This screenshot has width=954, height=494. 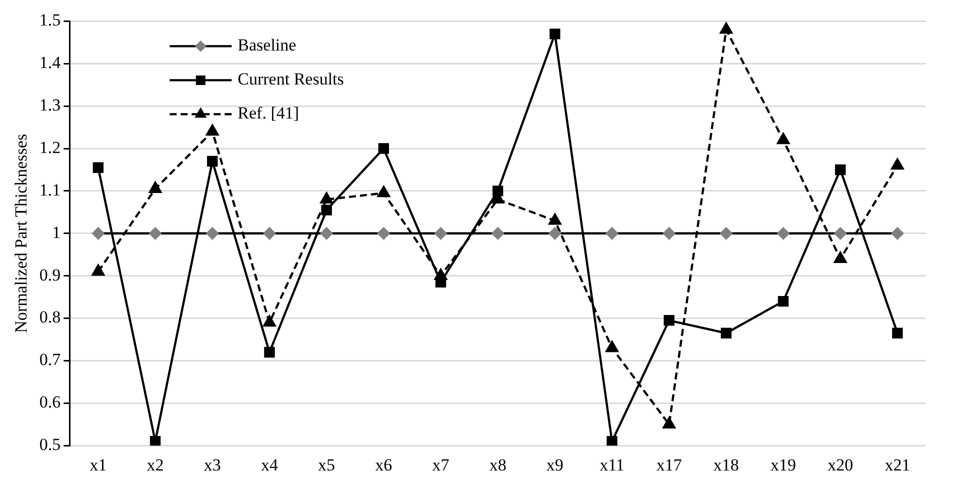 What do you see at coordinates (50, 444) in the screenshot?
I see `y-tick-label: 0.5` at bounding box center [50, 444].